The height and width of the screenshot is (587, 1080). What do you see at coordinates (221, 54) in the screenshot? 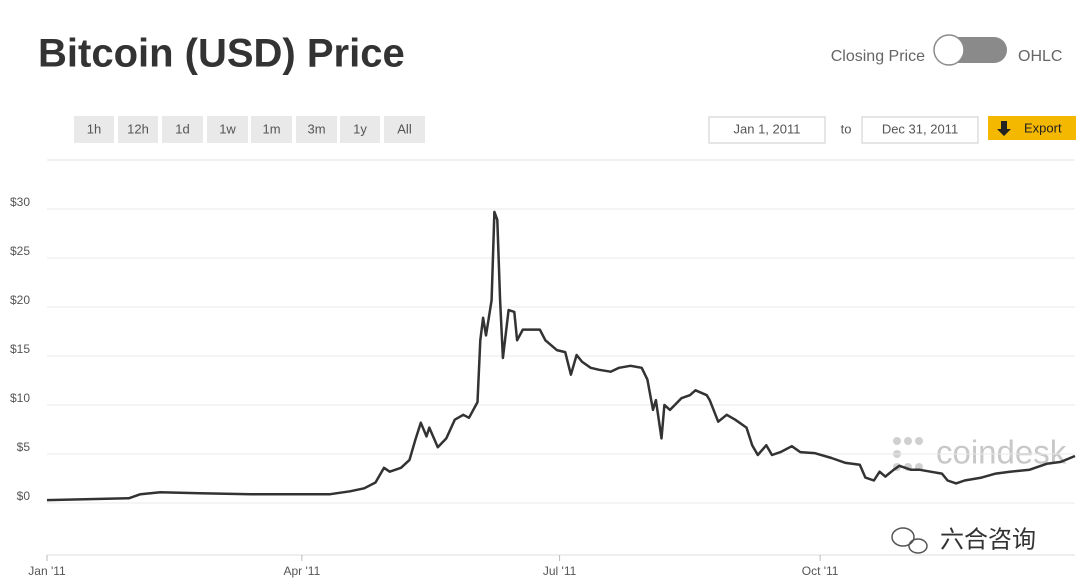
I see `page-title: Bitcoin (USD) Price` at bounding box center [221, 54].